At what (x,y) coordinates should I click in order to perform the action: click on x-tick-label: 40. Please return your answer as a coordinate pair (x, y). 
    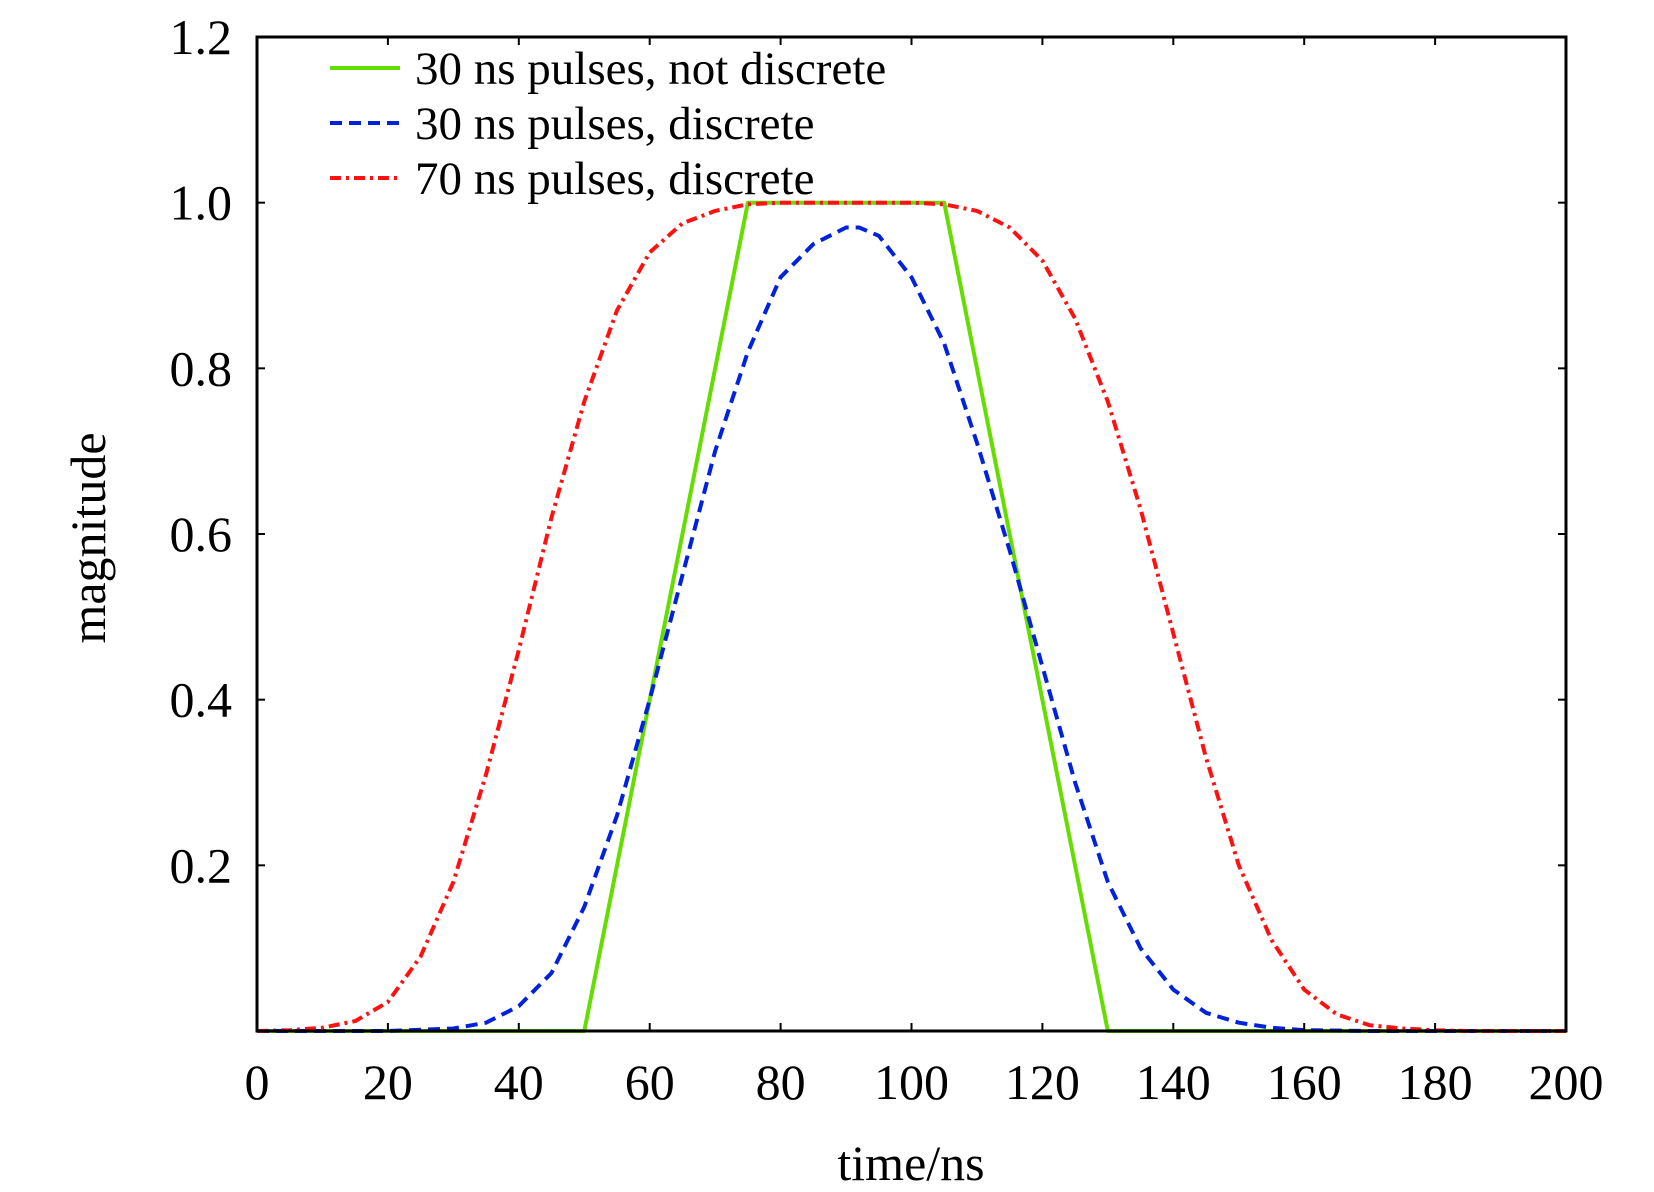
    Looking at the image, I should click on (519, 1082).